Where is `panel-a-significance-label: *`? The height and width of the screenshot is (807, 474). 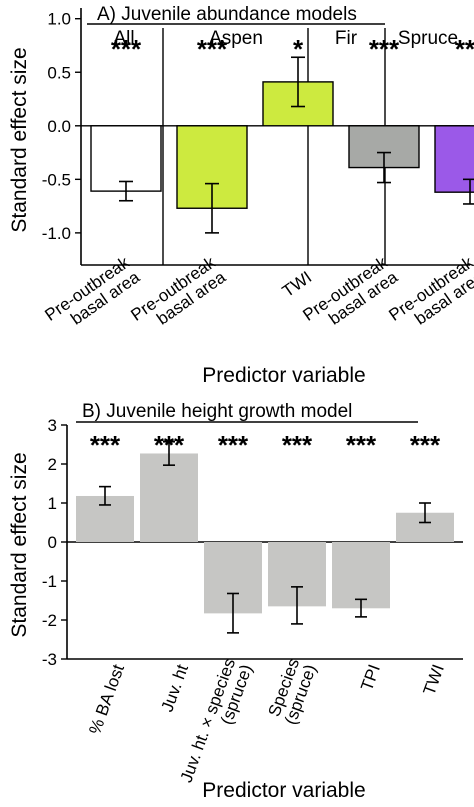
panel-a-significance-label: * is located at coordinates (298, 49).